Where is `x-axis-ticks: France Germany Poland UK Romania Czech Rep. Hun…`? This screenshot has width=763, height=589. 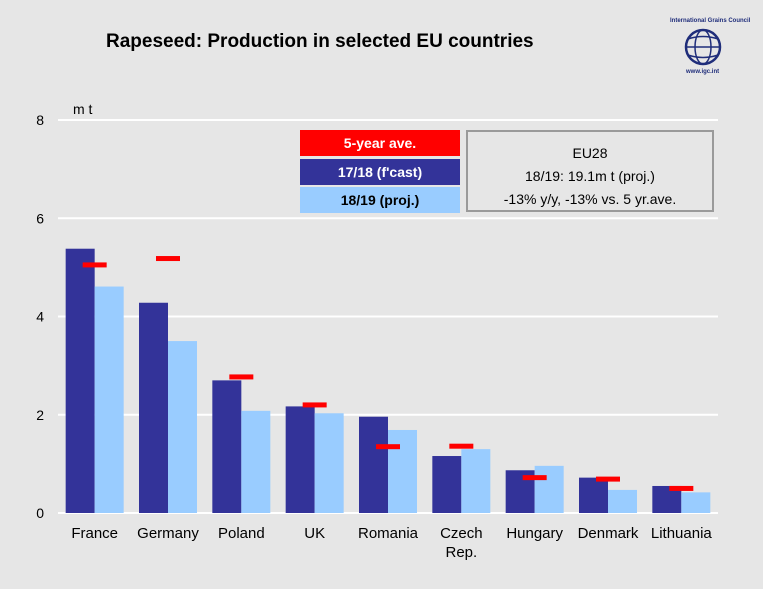 x-axis-ticks: France Germany Poland UK Romania Czech Rep. Hun… is located at coordinates (391, 543).